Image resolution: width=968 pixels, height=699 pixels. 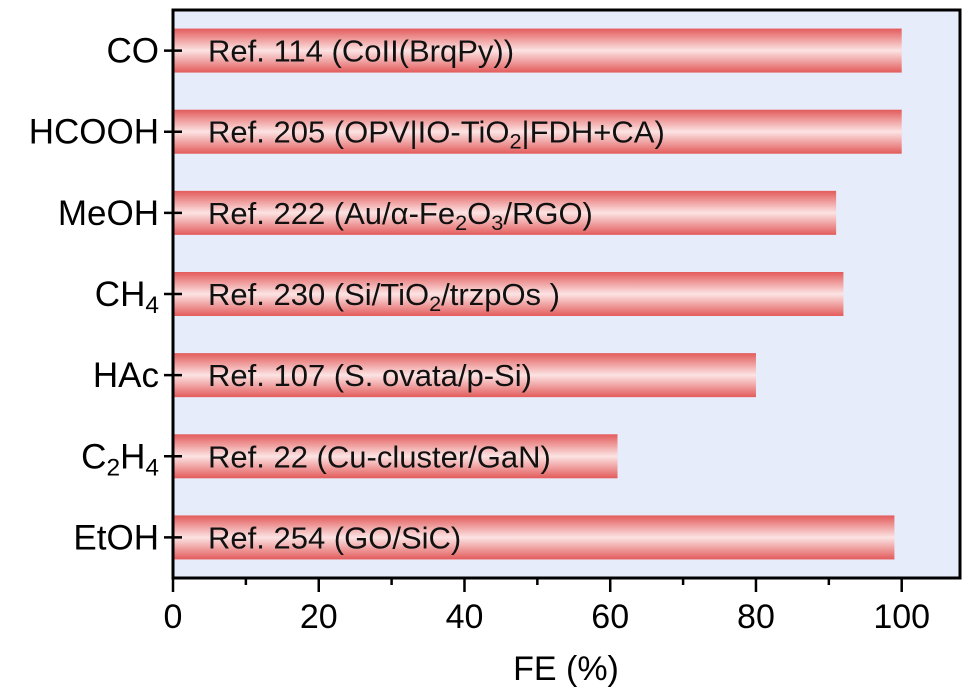 What do you see at coordinates (465, 617) in the screenshot?
I see `x-tick-label: 40` at bounding box center [465, 617].